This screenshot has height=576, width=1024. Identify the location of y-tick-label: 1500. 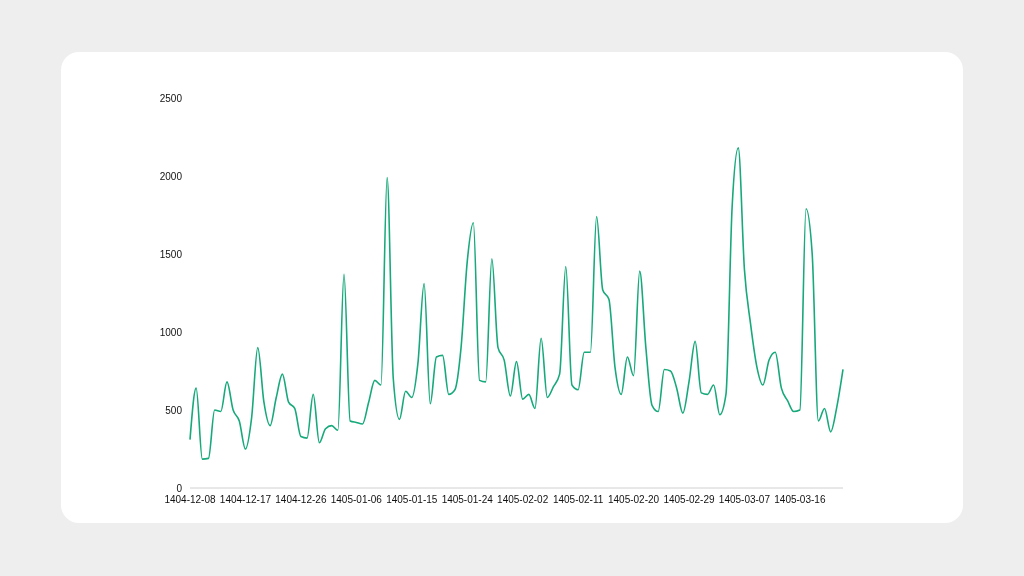
(171, 254).